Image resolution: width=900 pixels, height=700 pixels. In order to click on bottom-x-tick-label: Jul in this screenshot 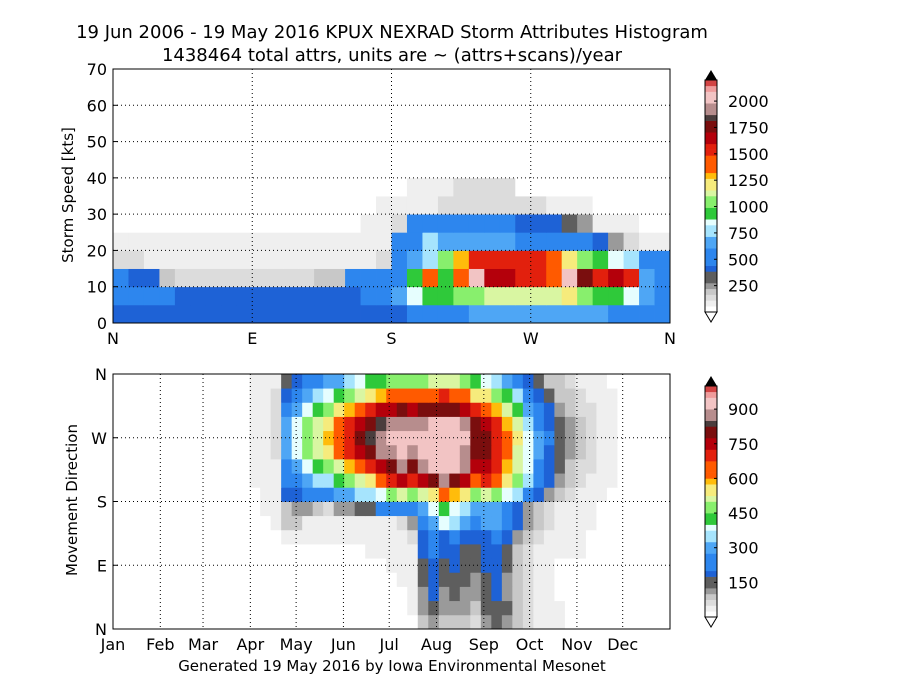, I will do `click(389, 644)`.